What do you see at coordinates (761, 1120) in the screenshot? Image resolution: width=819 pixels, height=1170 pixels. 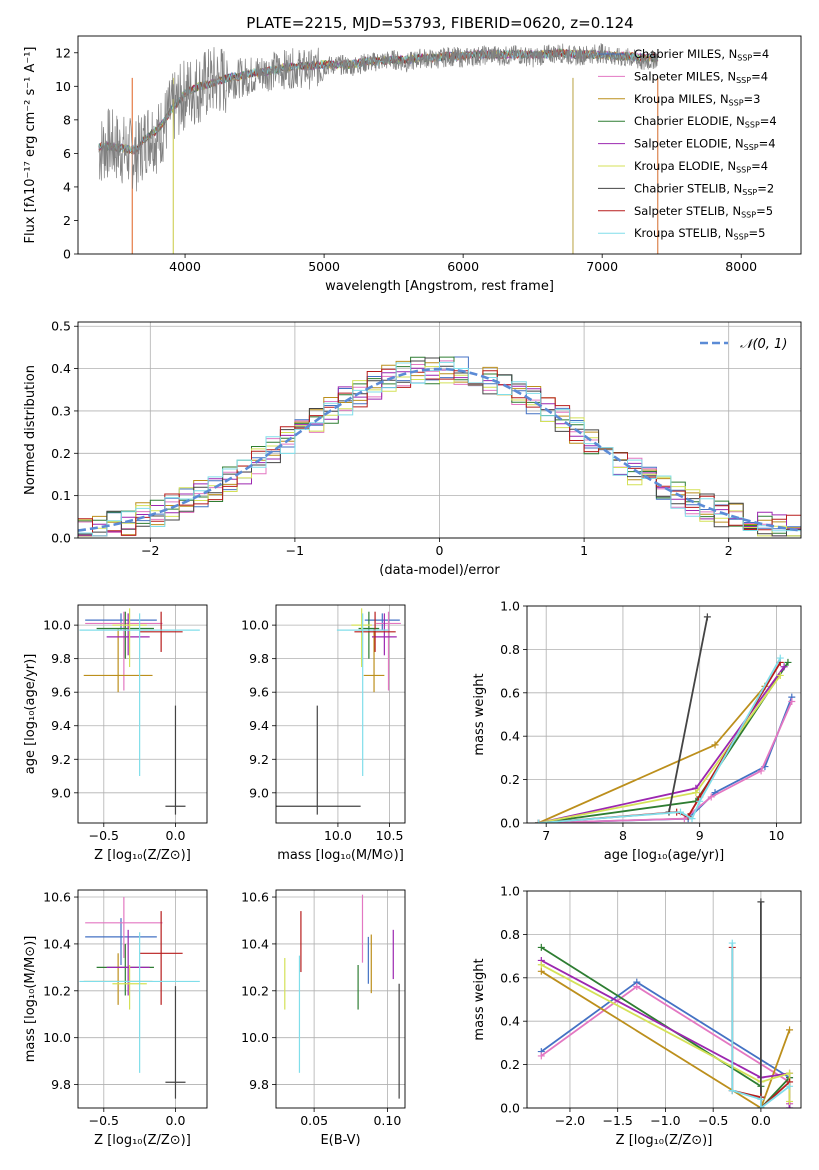 I see `chart-weight_vs_Z-xtick-label: 0.0` at bounding box center [761, 1120].